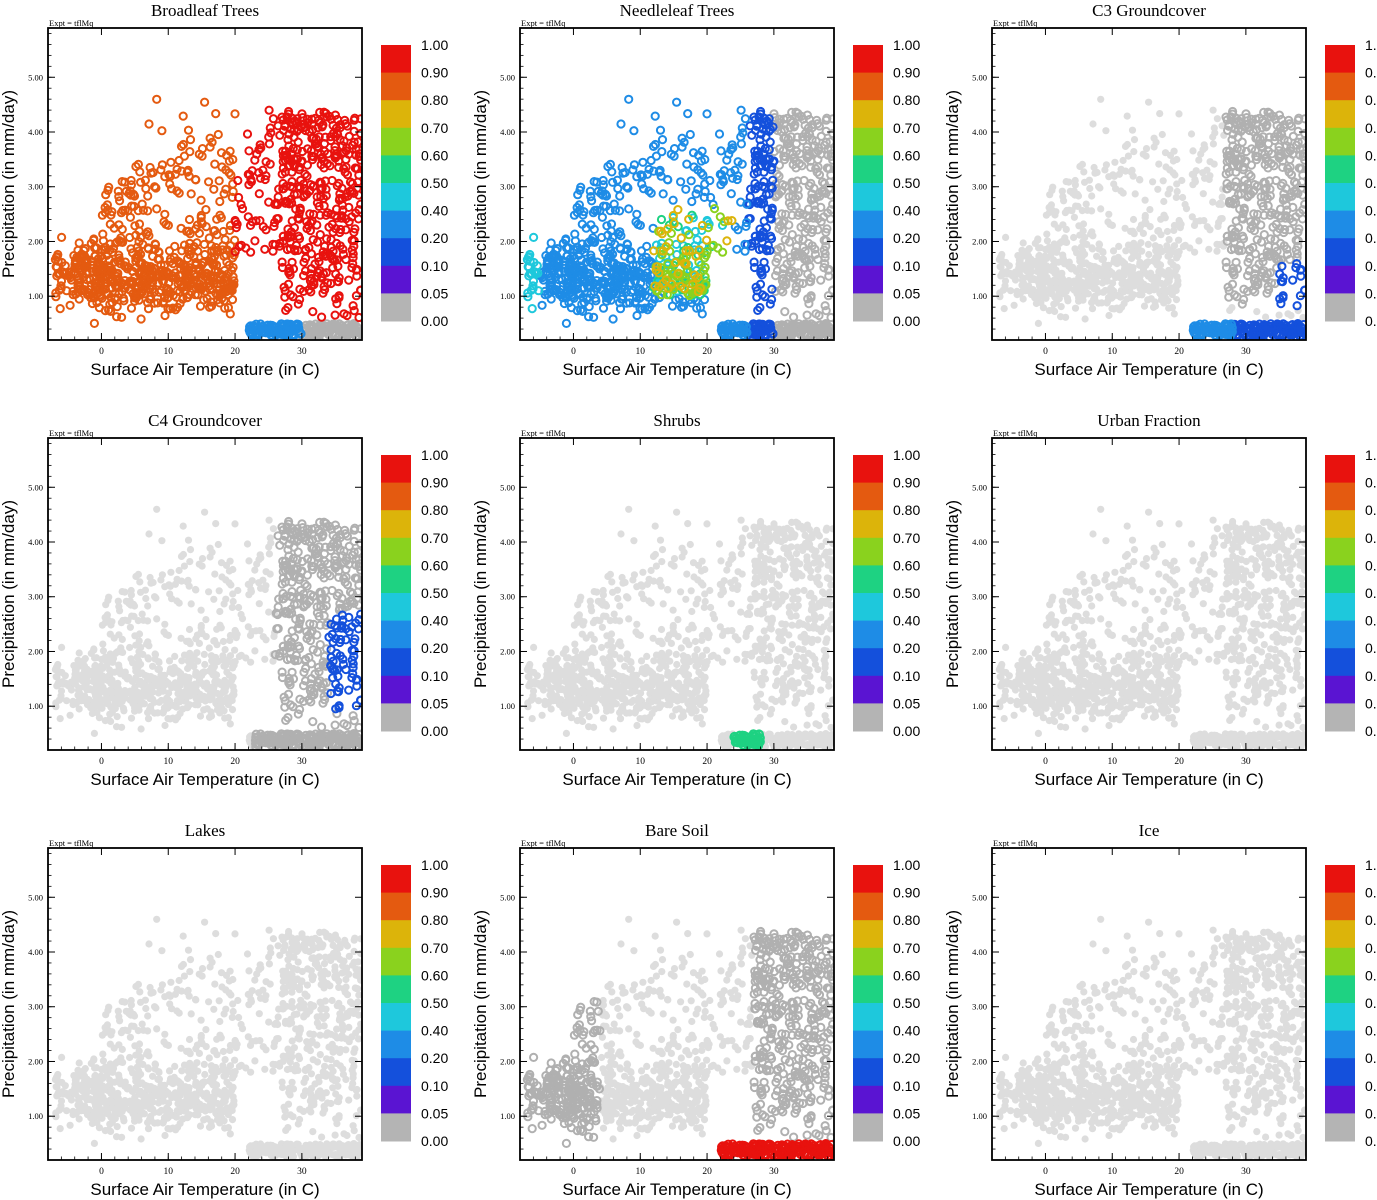 The image size is (1377, 1200). I want to click on colorbar-label: 0.40, so click(1371, 211).